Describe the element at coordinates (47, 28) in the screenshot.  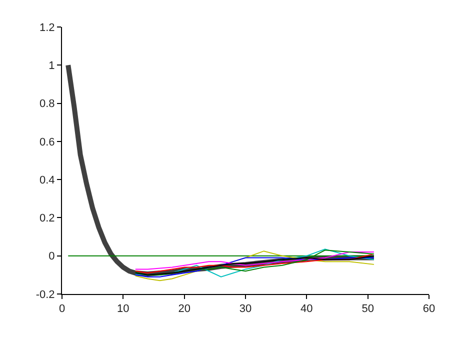
I see `y-tick-label: 1.2` at that location.